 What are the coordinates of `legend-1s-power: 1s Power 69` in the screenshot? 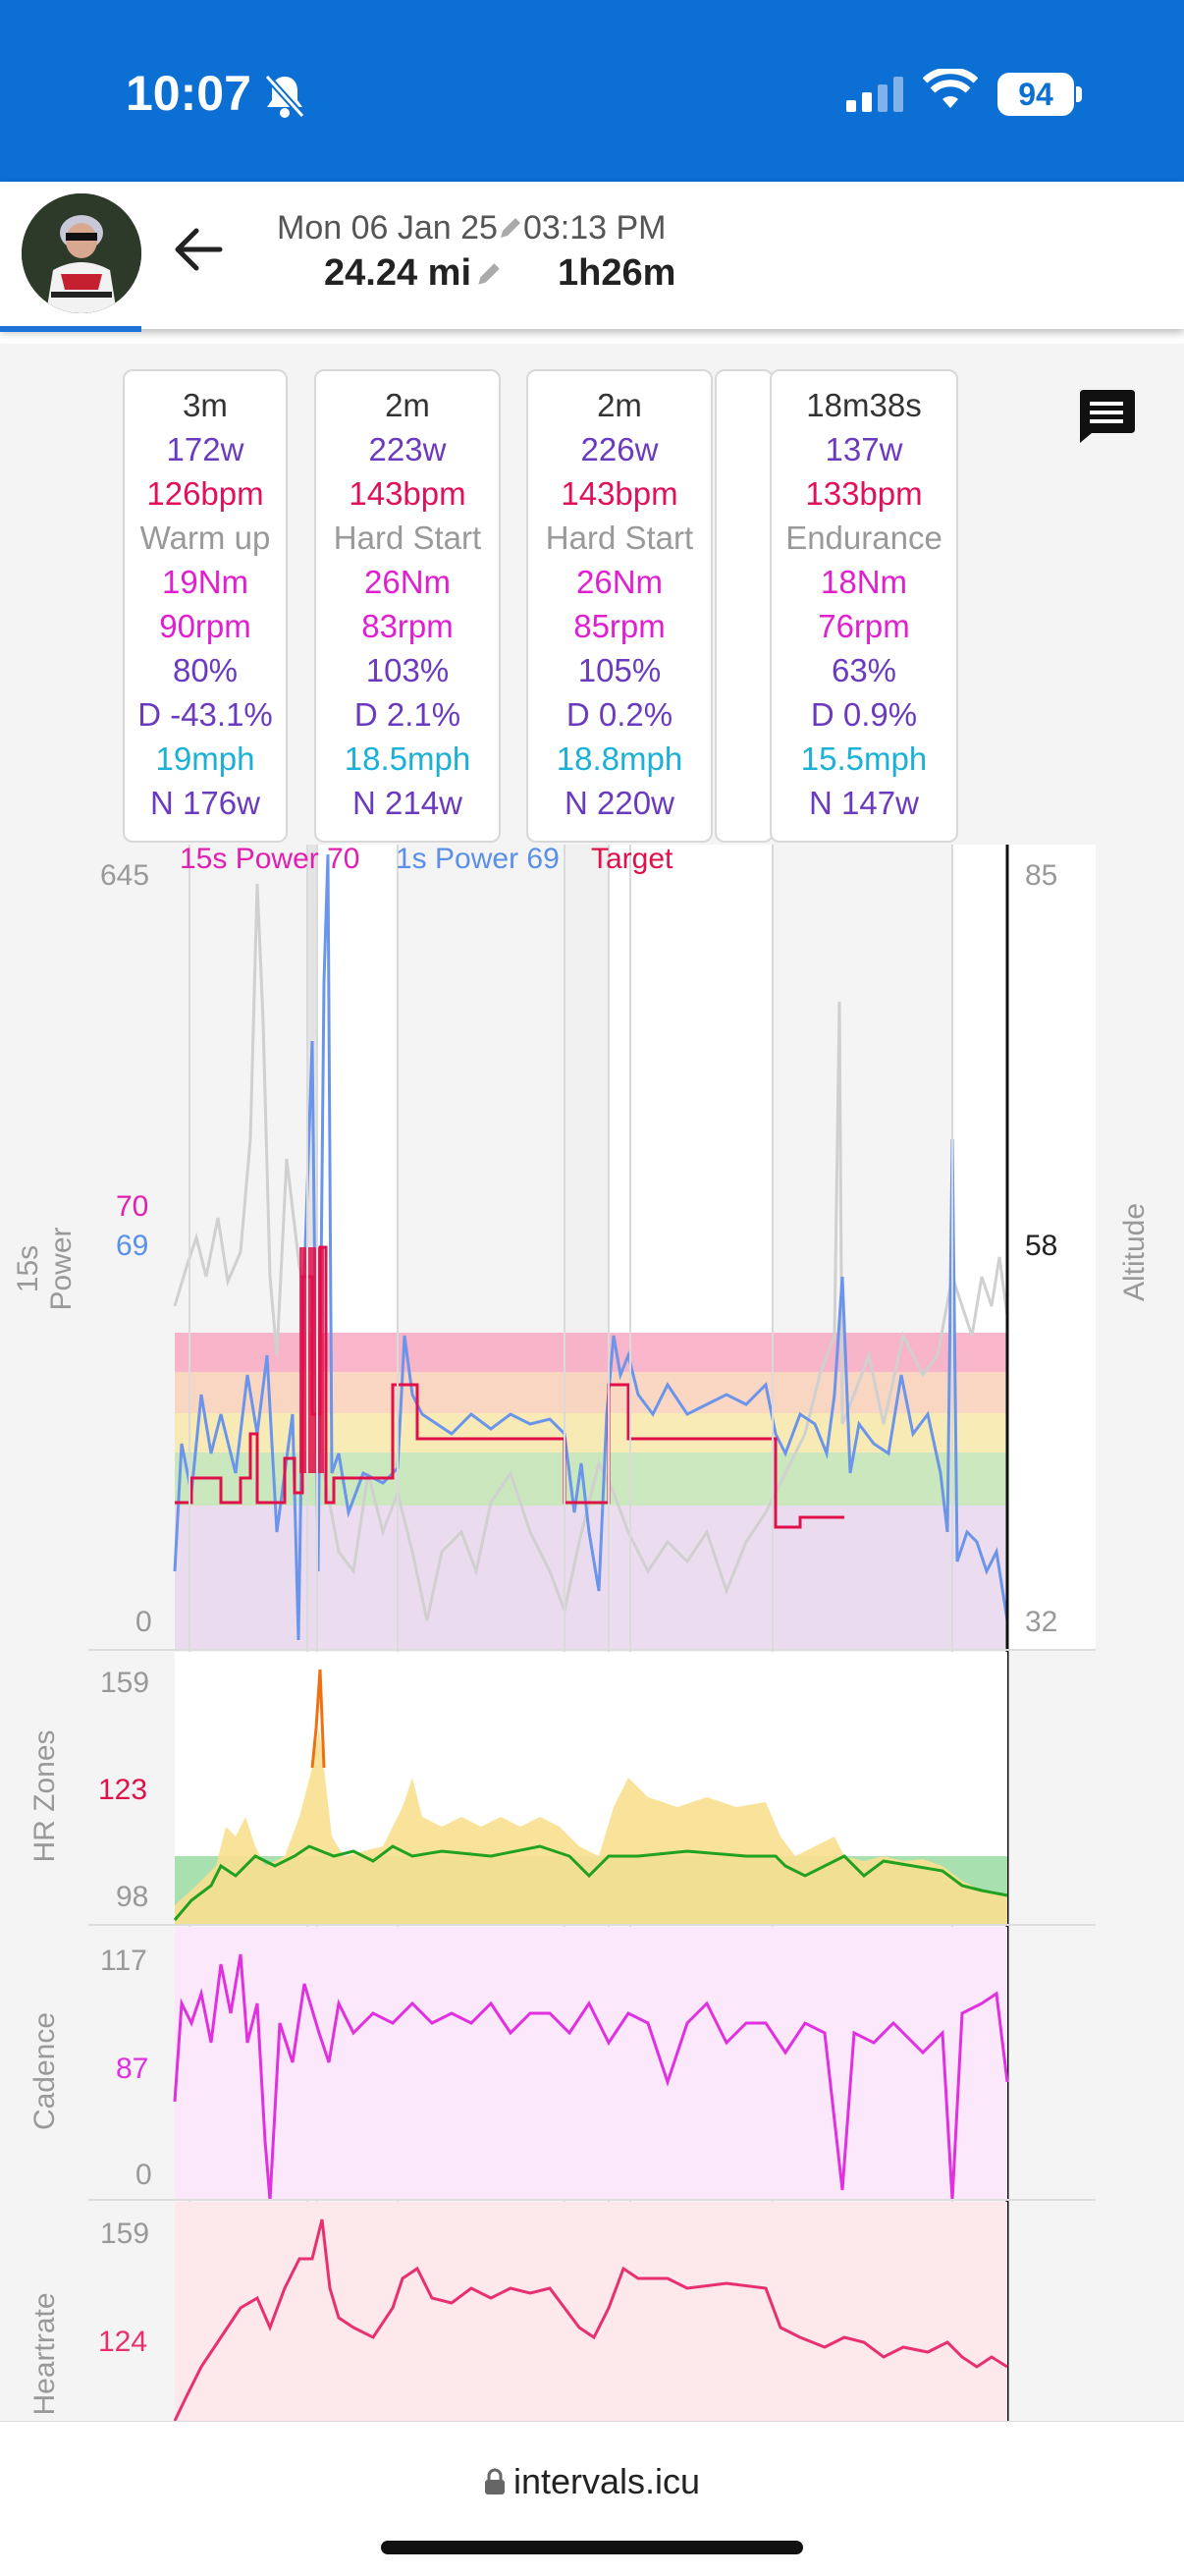 It's located at (478, 859).